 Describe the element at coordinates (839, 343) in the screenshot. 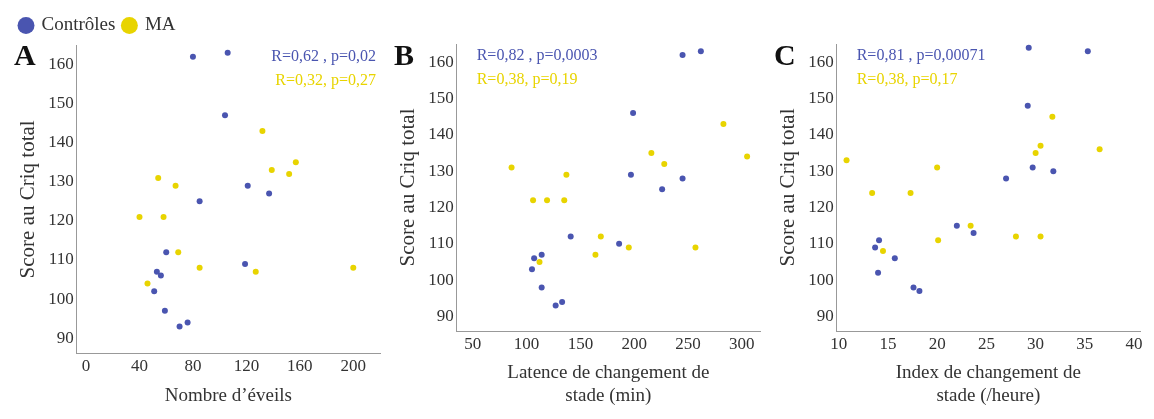

I see `x-tick-label: 10` at that location.